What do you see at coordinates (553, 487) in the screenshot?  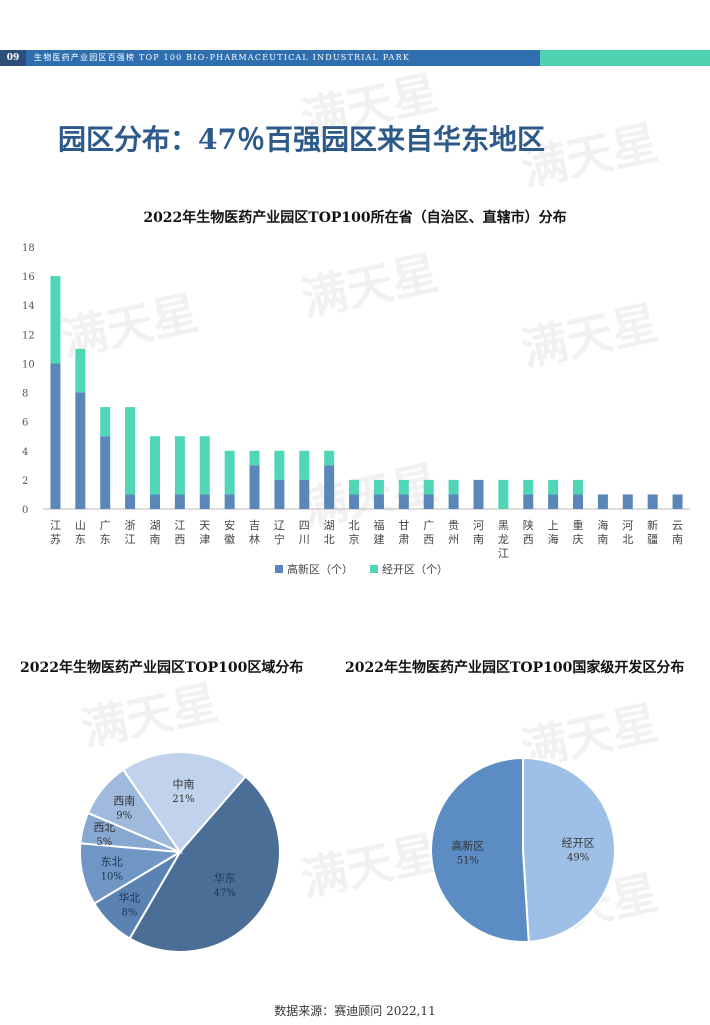 I see `bar-jingkai-上海` at bounding box center [553, 487].